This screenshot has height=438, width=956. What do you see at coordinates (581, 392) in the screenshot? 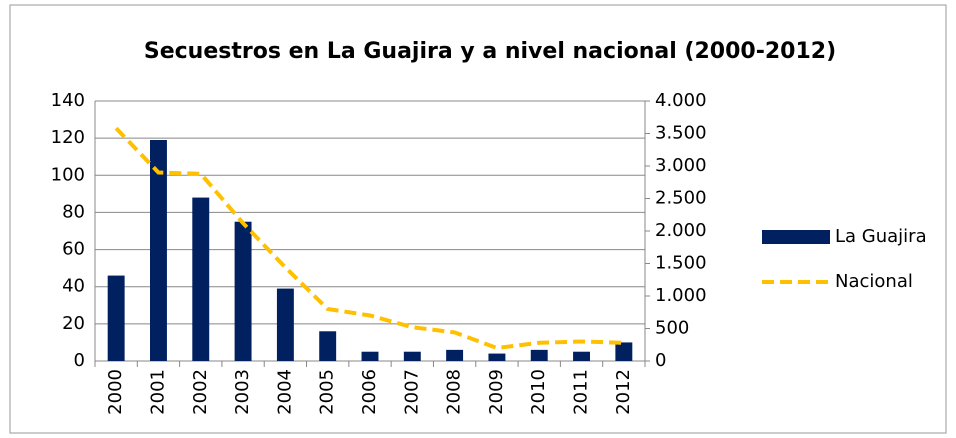
I see `x-tick-label: 2011` at bounding box center [581, 392].